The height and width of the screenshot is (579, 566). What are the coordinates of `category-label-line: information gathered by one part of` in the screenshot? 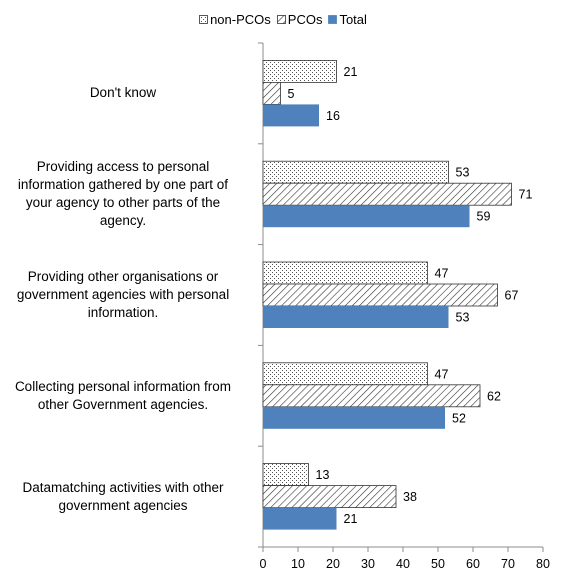 It's located at (123, 185).